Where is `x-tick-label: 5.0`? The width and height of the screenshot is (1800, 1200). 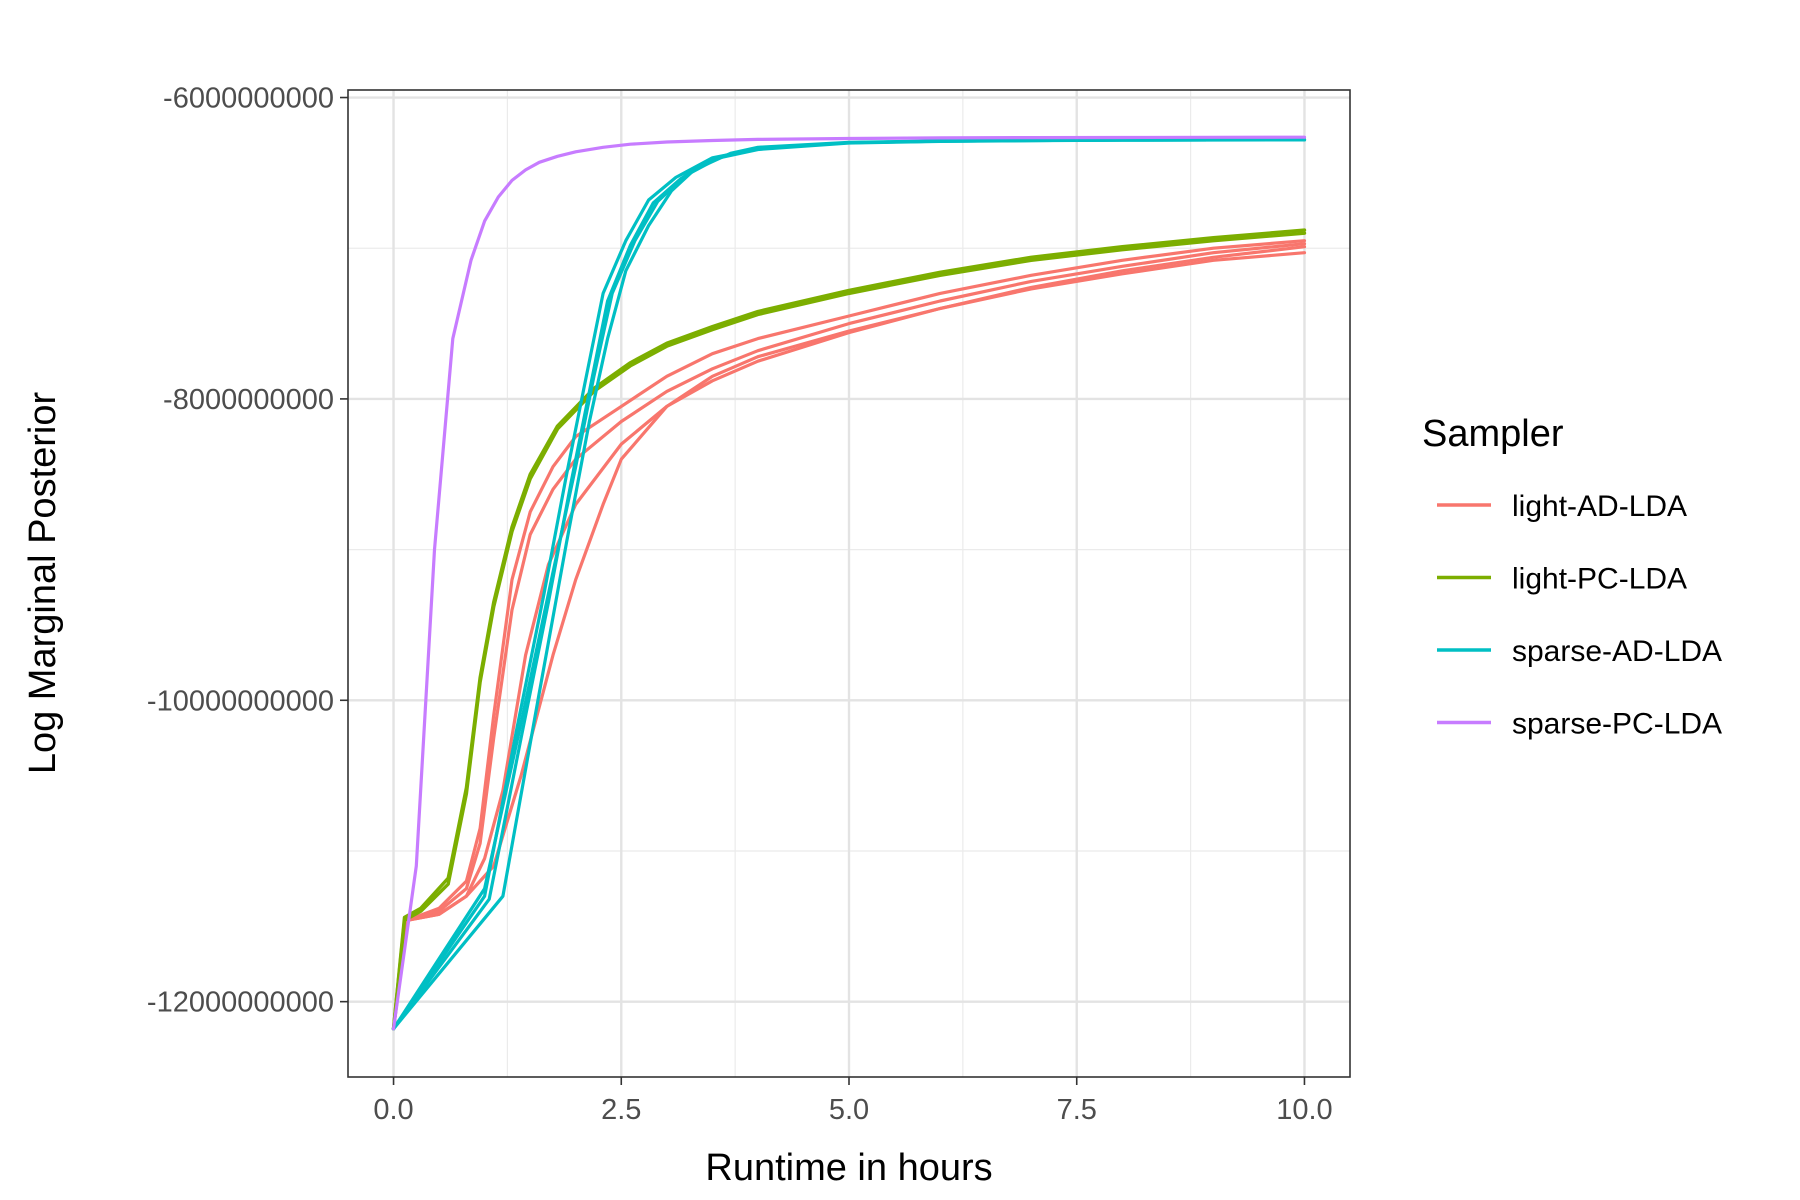 x-tick-label: 5.0 is located at coordinates (849, 1110).